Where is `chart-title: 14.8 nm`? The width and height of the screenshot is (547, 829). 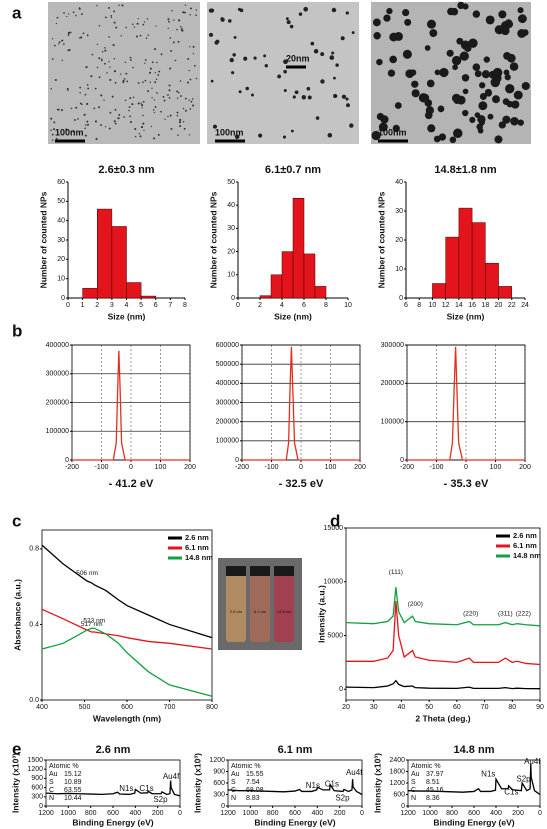 chart-title: 14.8 nm is located at coordinates (474, 750).